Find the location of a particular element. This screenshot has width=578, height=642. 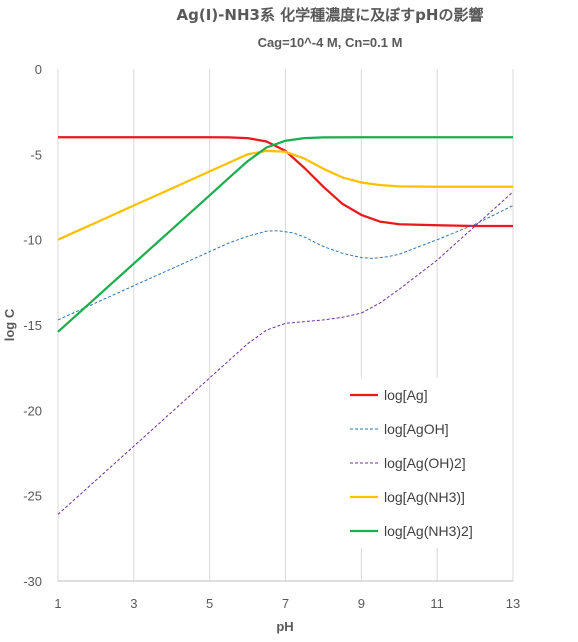

legend-label: log[Ag] is located at coordinates (406, 395).